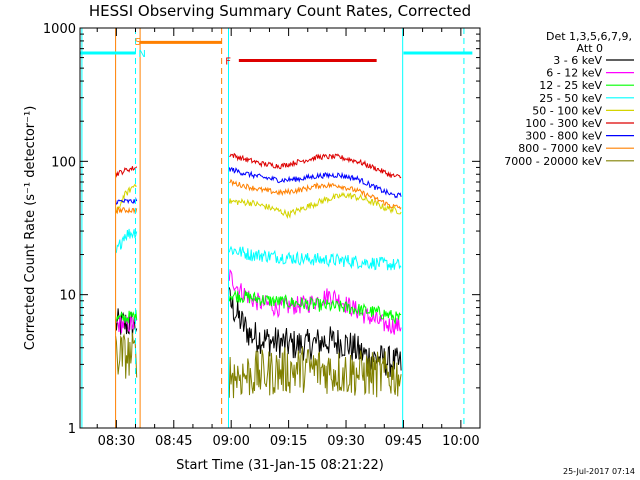 Image resolution: width=640 pixels, height=480 pixels. I want to click on legend-label: 3 - 6 keV, so click(577, 60).